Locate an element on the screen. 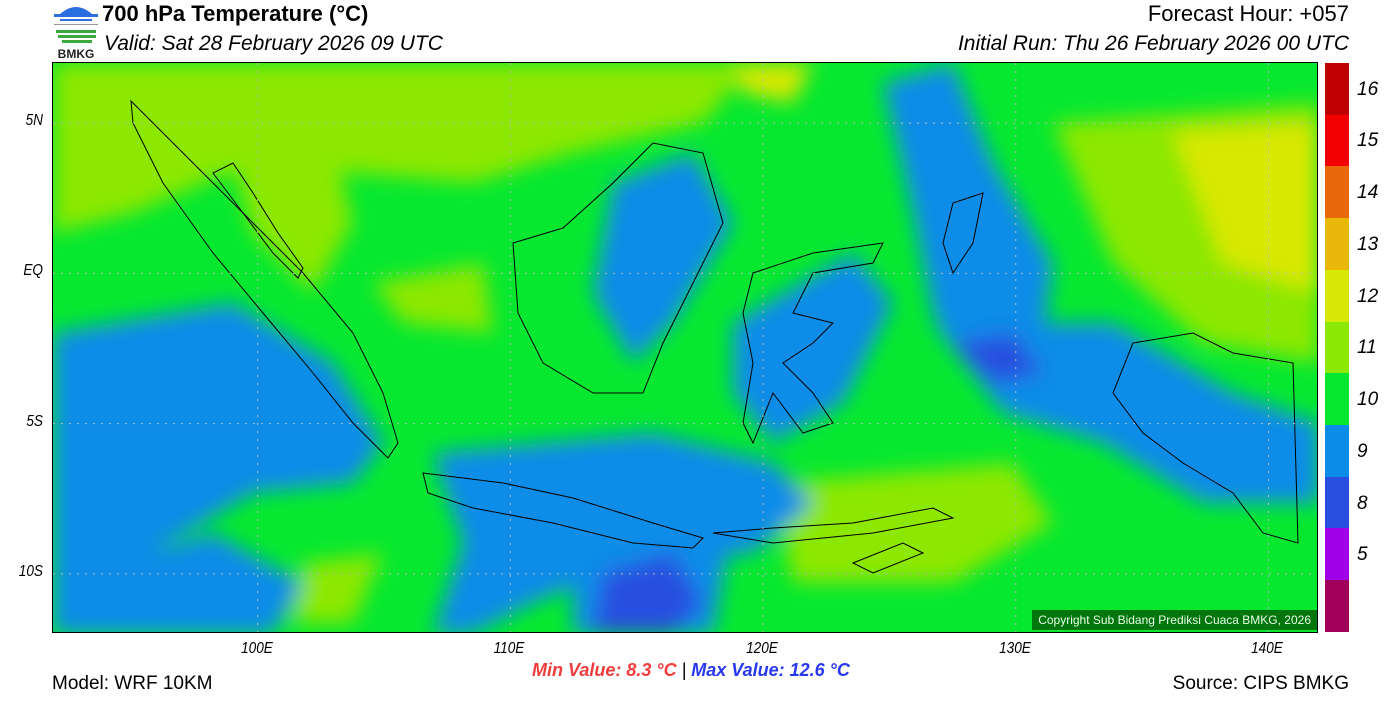  lon-tick-label: 120E is located at coordinates (762, 648).